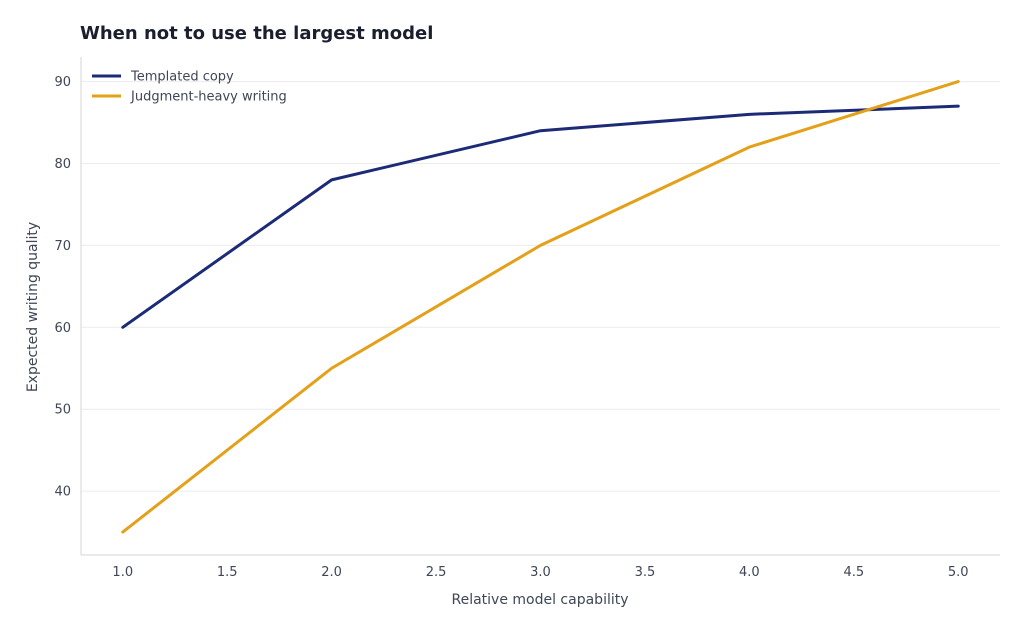  What do you see at coordinates (958, 572) in the screenshot?
I see `x-tick-label: 5.0` at bounding box center [958, 572].